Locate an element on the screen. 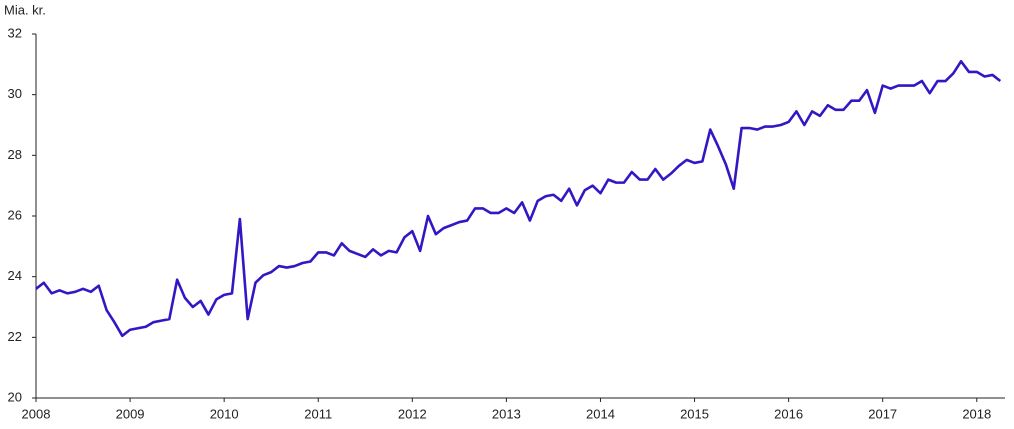 The image size is (1014, 429). x-tick-label: 2017 is located at coordinates (882, 413).